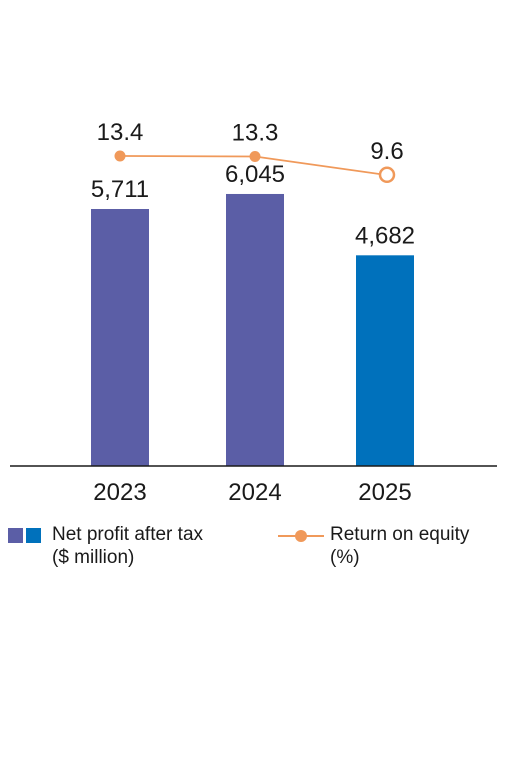 The image size is (507, 776). I want to click on roe-value-label-2025: 9.6, so click(386, 151).